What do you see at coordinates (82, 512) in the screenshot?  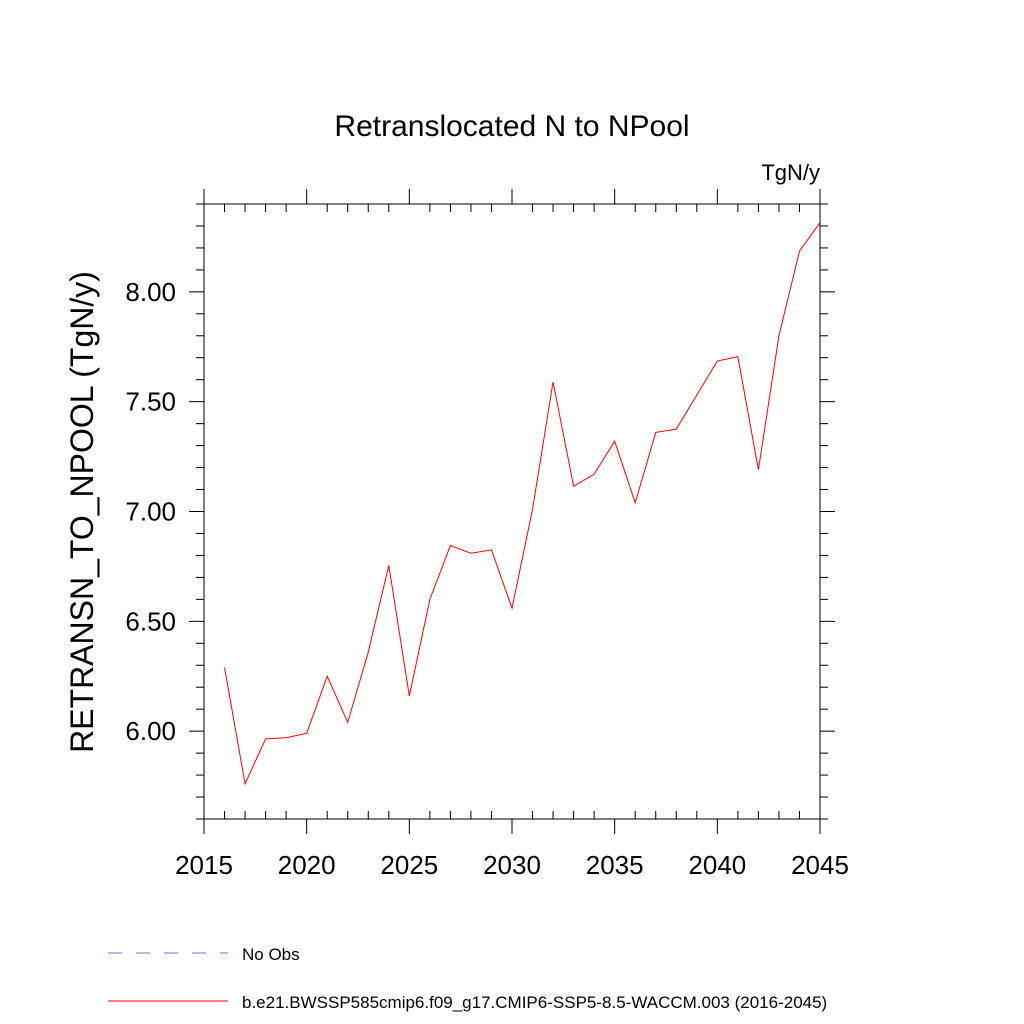 I see `y-axis-label: RETRANSN_TO_NPOOL (TgN/y)` at bounding box center [82, 512].